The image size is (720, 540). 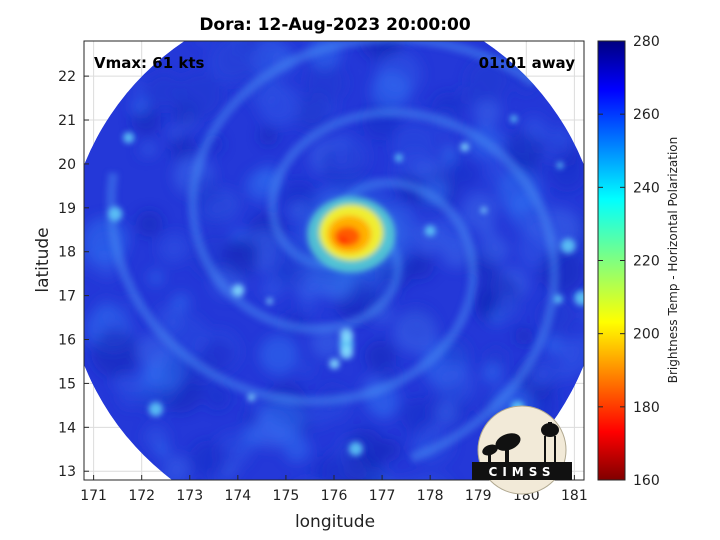 What do you see at coordinates (382, 496) in the screenshot?
I see `x-tick-label: 177` at bounding box center [382, 496].